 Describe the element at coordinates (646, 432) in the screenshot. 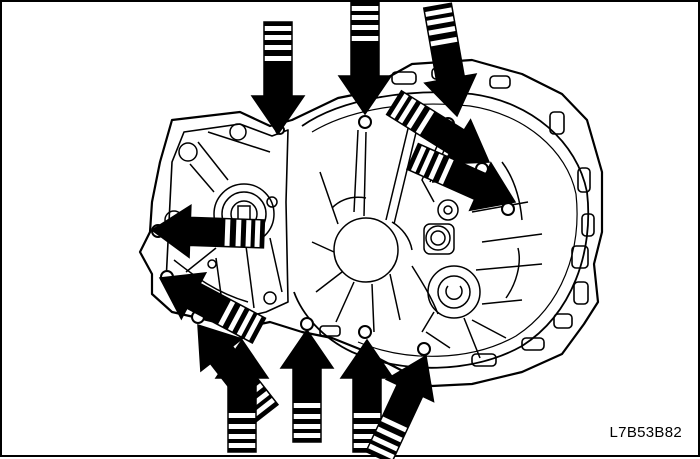

I see `figure-code: L7B53B82` at that location.